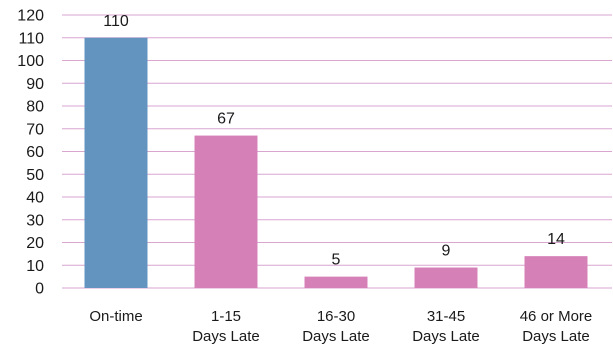 The image size is (613, 349). What do you see at coordinates (35, 266) in the screenshot?
I see `y-tick-label: 10` at bounding box center [35, 266].